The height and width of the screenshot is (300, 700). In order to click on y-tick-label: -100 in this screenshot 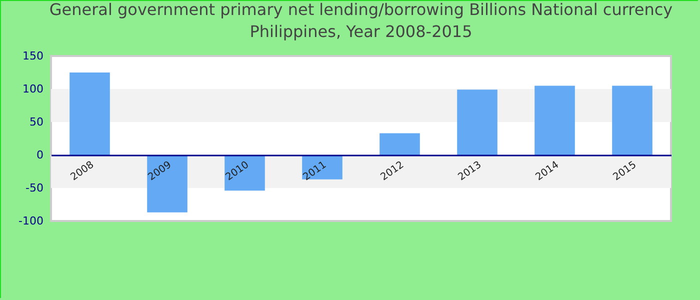, I will do `click(31, 221)`.